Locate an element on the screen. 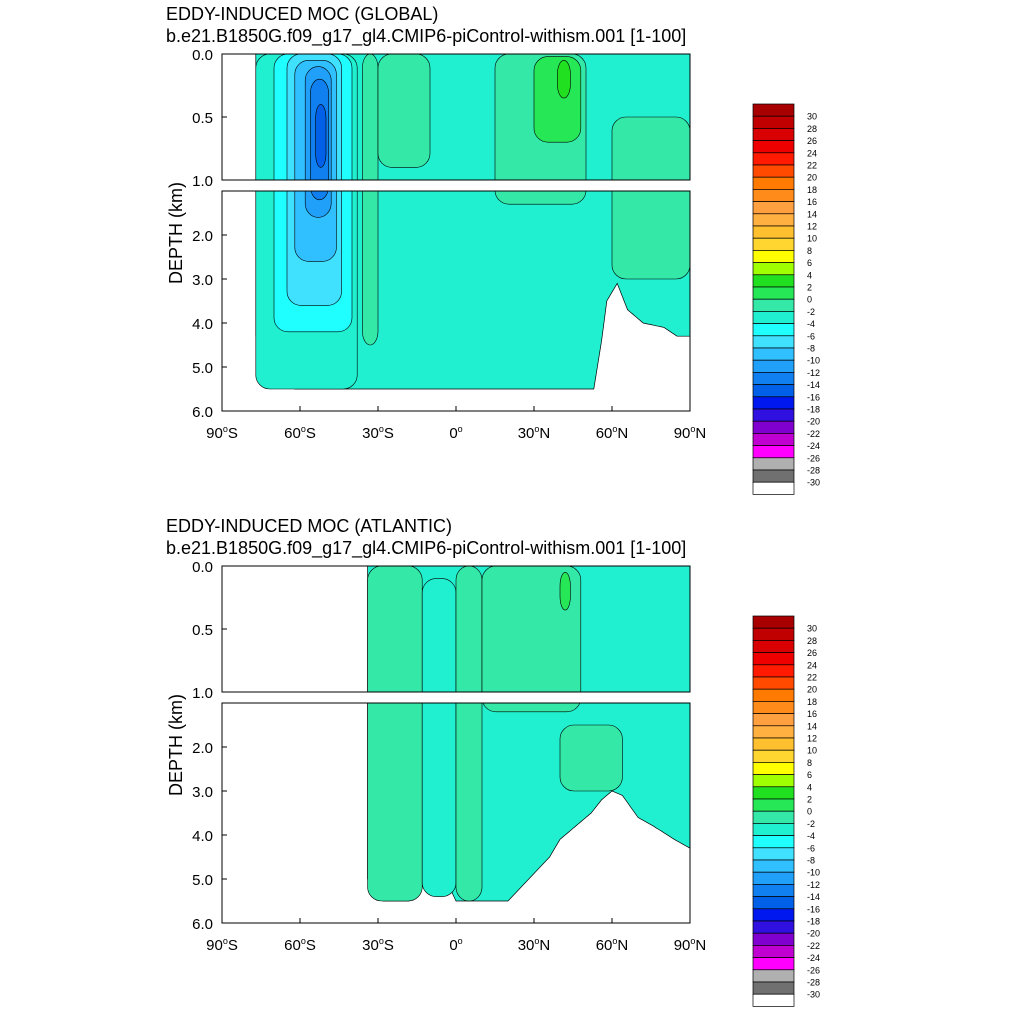  colorbar-label: -12 is located at coordinates (813, 885).